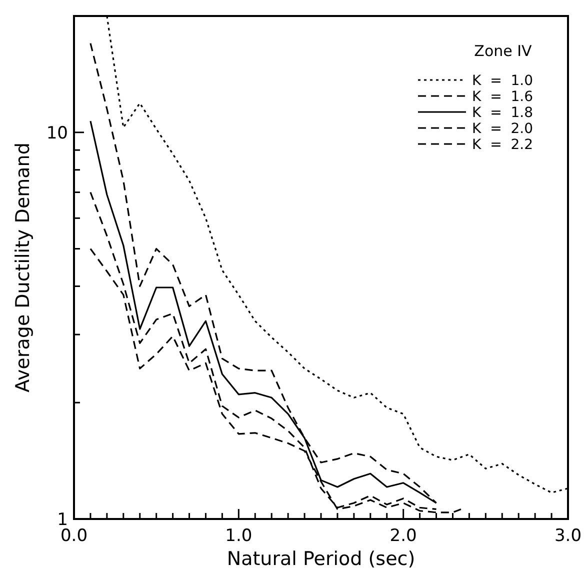 The image size is (587, 575). What do you see at coordinates (503, 97) in the screenshot?
I see `legend-label: K = 1.6` at bounding box center [503, 97].